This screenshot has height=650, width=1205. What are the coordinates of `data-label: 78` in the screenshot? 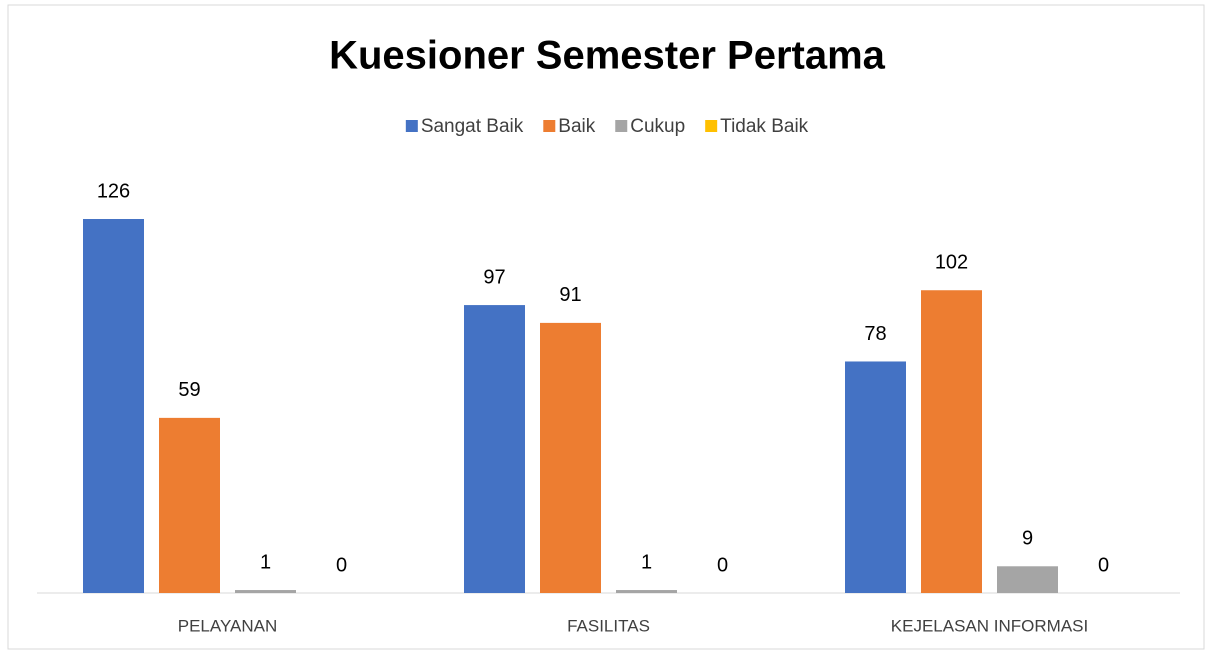 It's located at (875, 334).